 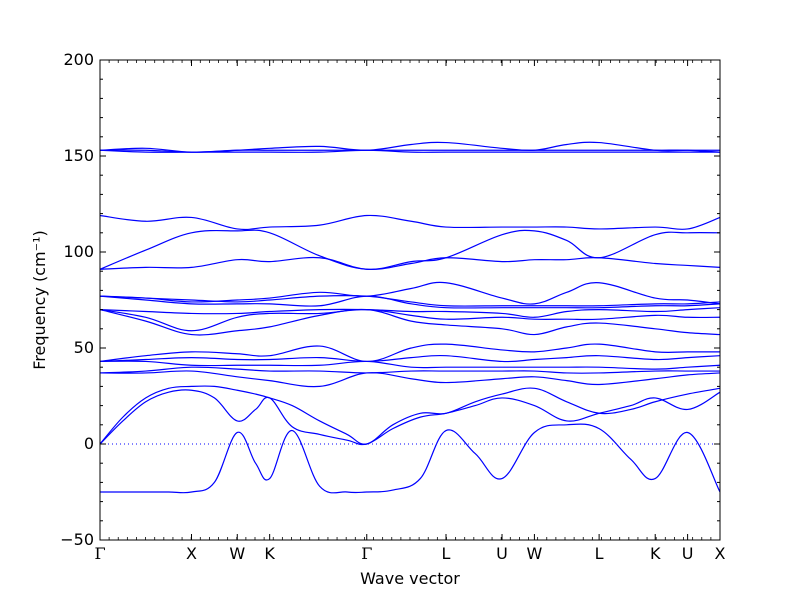 I want to click on y-tick-label: 100, so click(x=78, y=251).